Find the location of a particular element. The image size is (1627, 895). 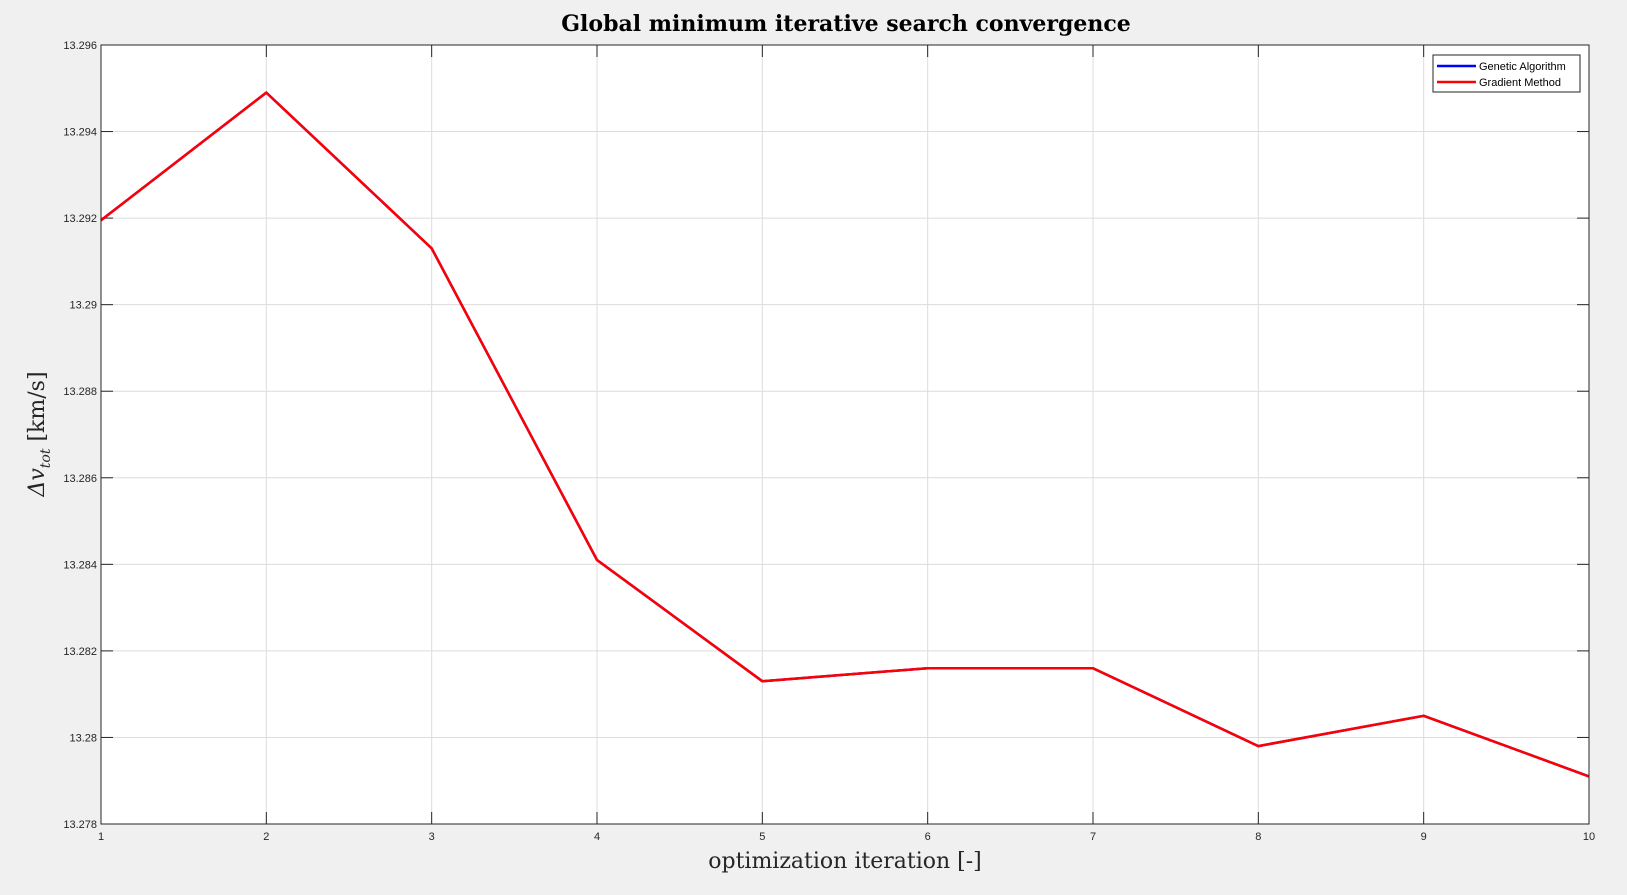

x-tick-label: 4 is located at coordinates (597, 837).